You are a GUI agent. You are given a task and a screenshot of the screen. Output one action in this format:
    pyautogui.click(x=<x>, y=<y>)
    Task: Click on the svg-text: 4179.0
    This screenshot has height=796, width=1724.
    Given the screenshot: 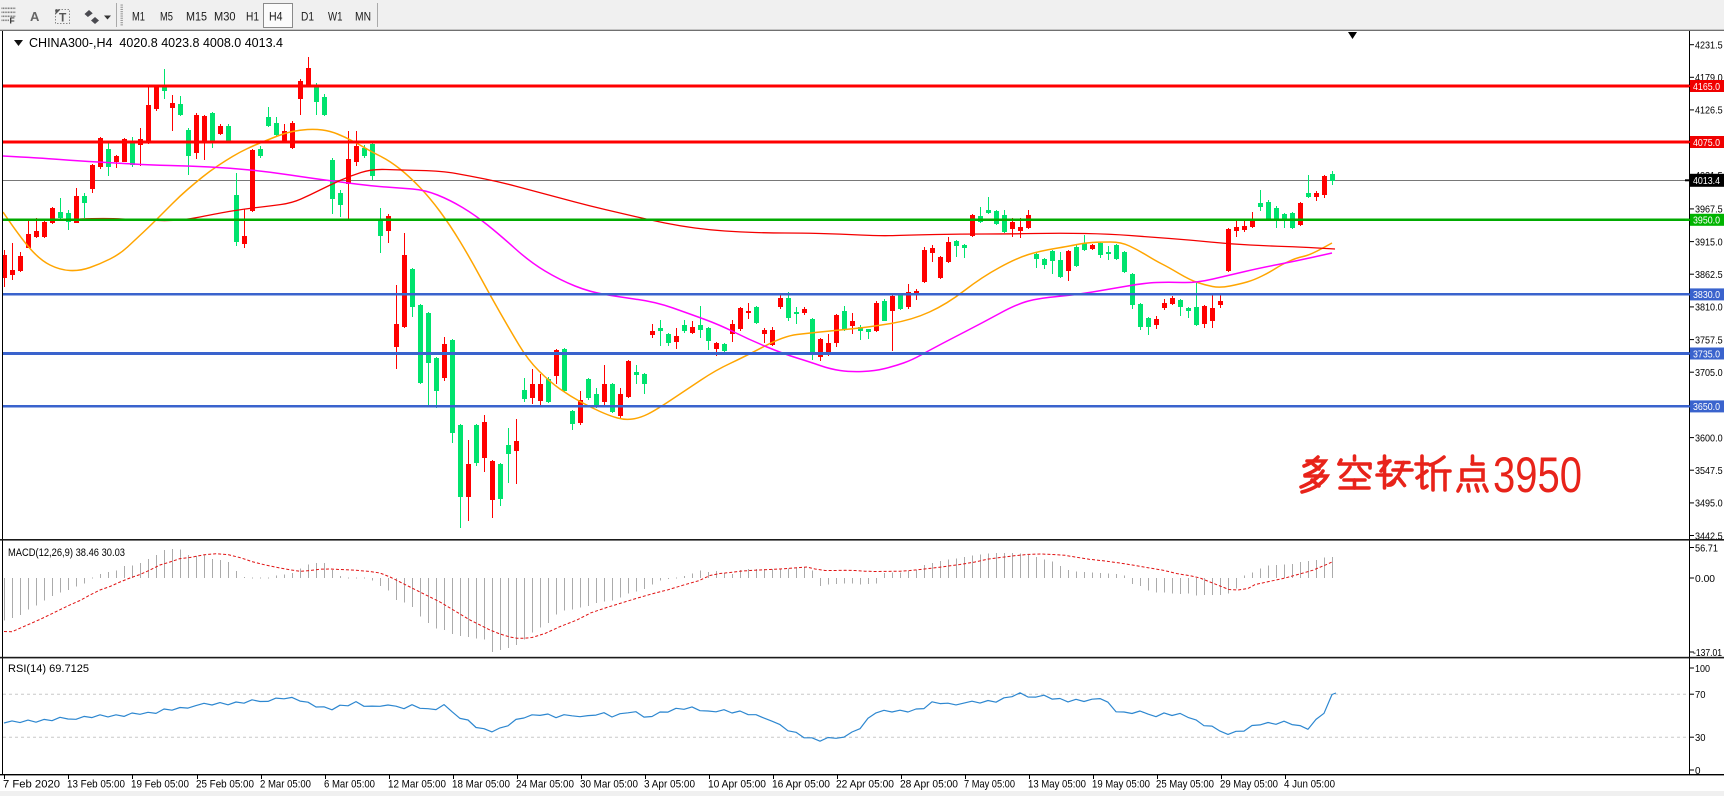 What is the action you would take?
    pyautogui.click(x=1709, y=78)
    